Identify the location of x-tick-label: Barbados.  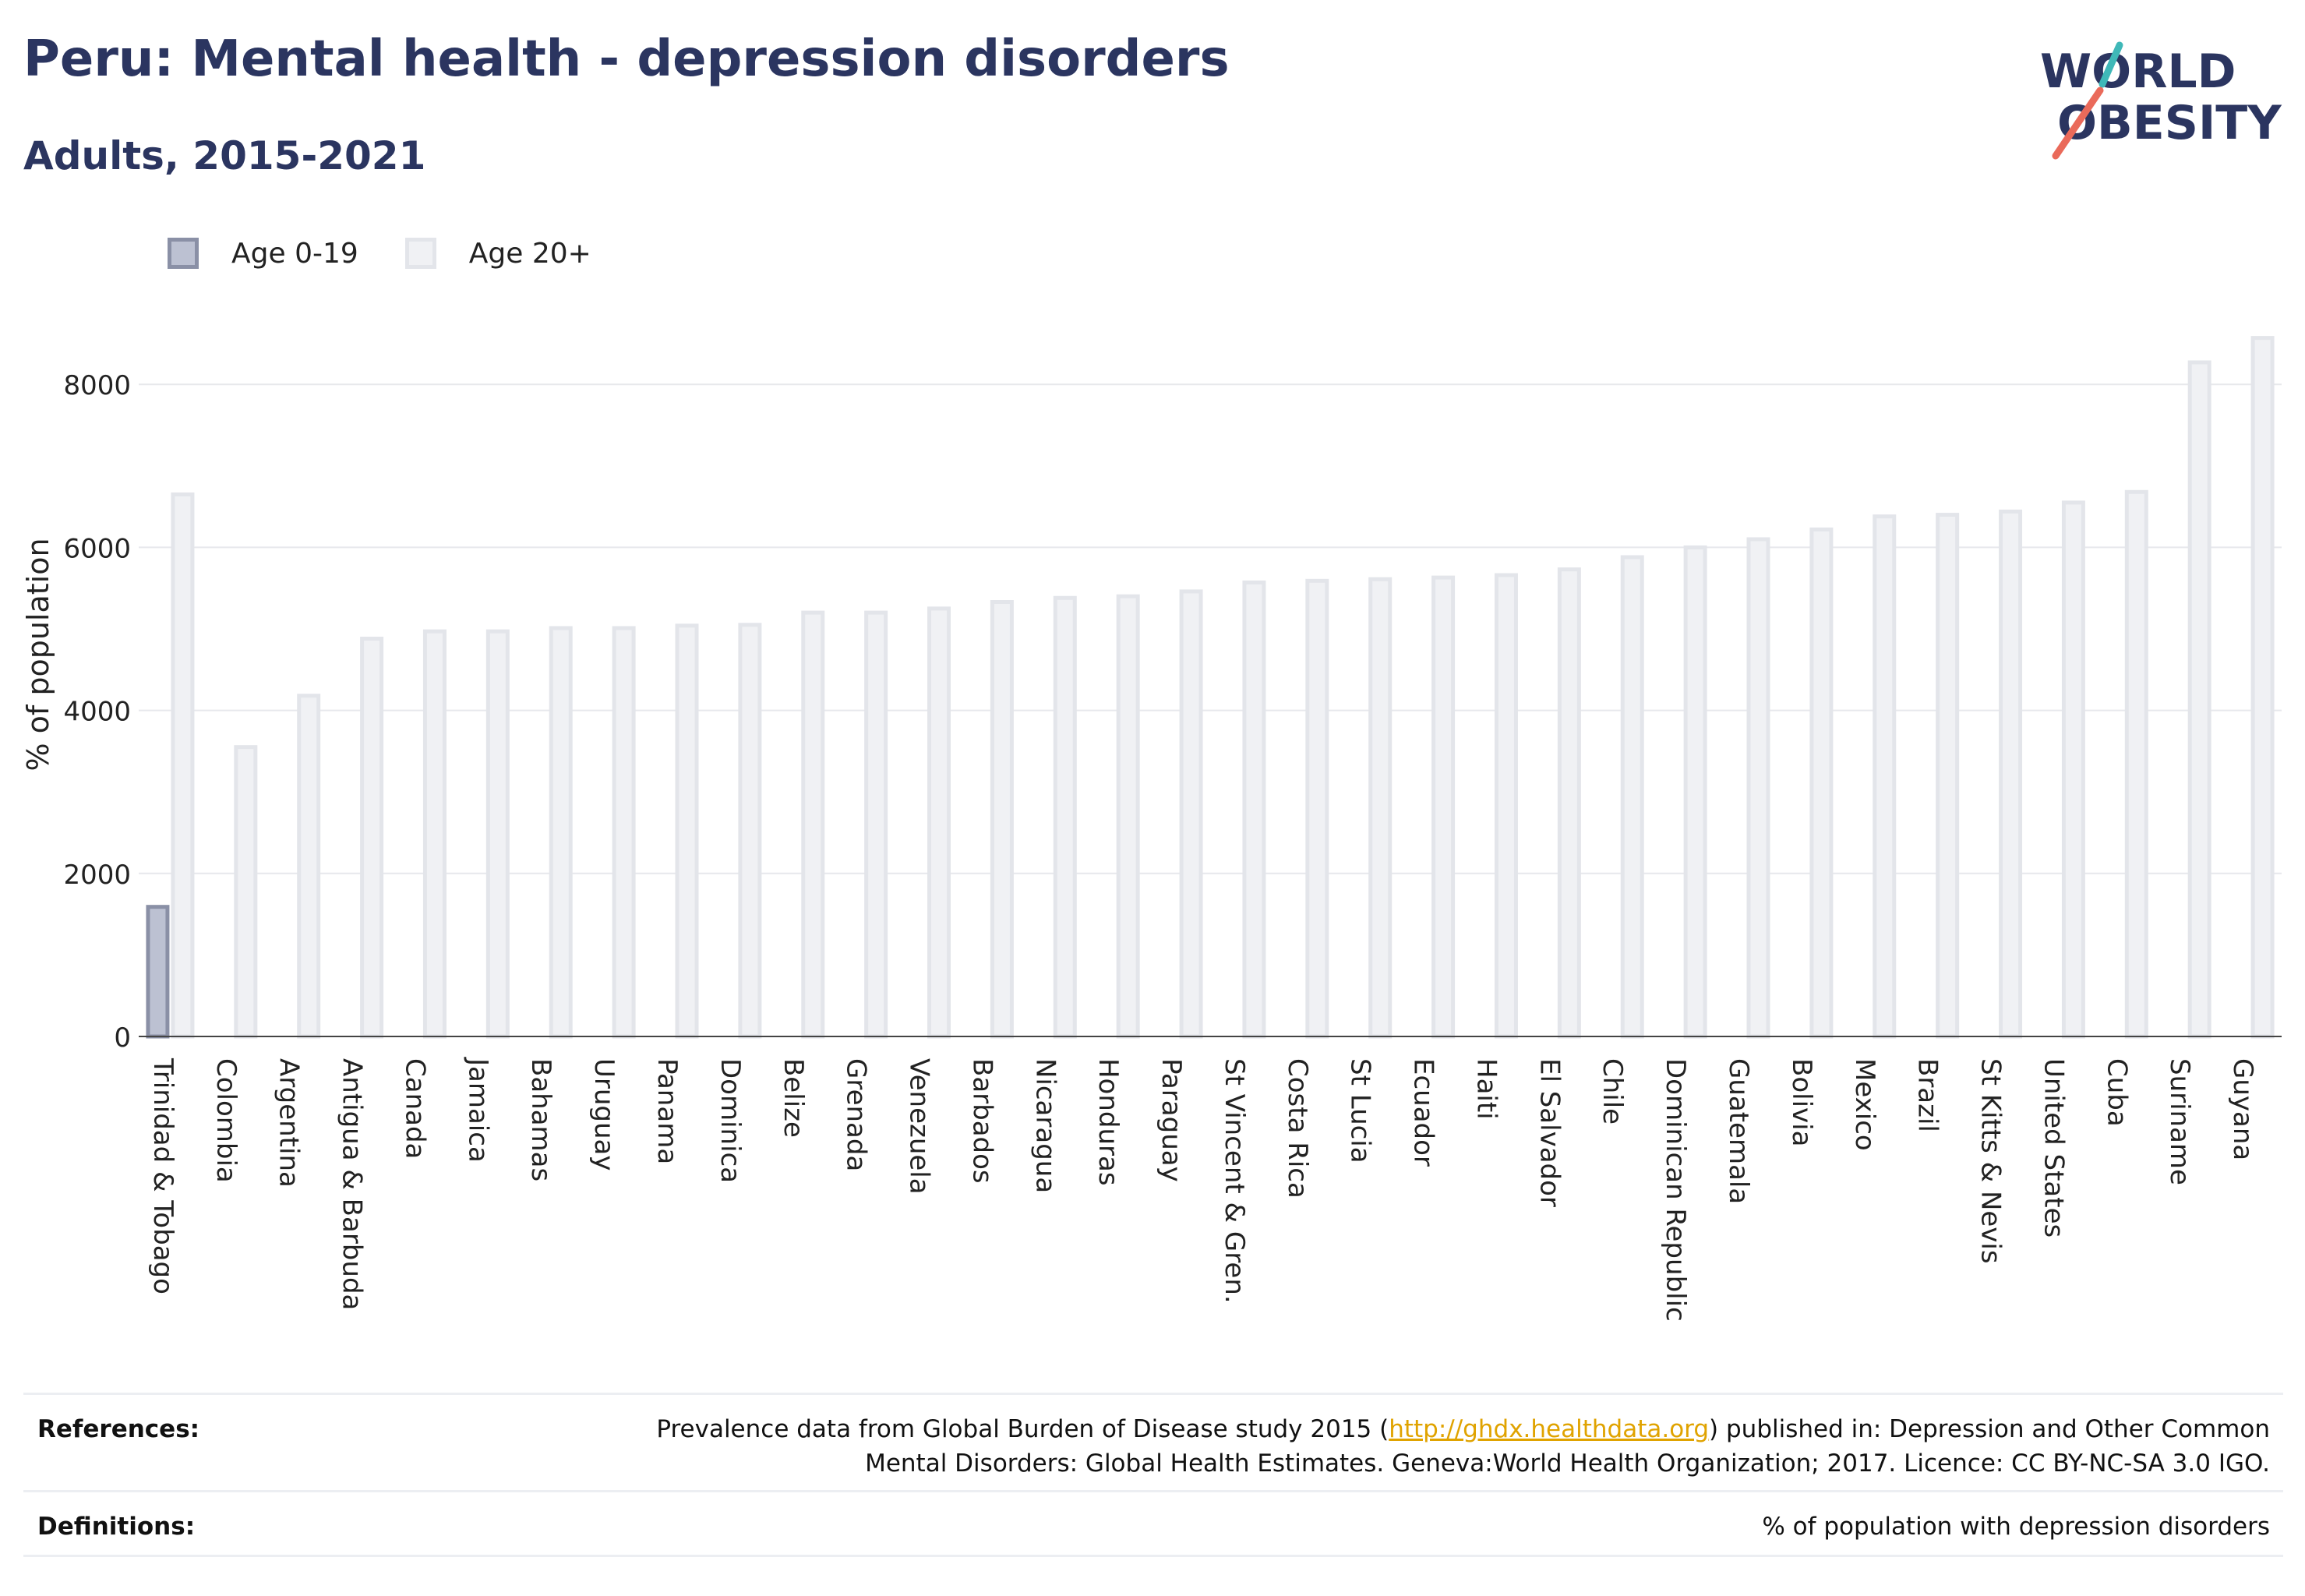
(981, 1121).